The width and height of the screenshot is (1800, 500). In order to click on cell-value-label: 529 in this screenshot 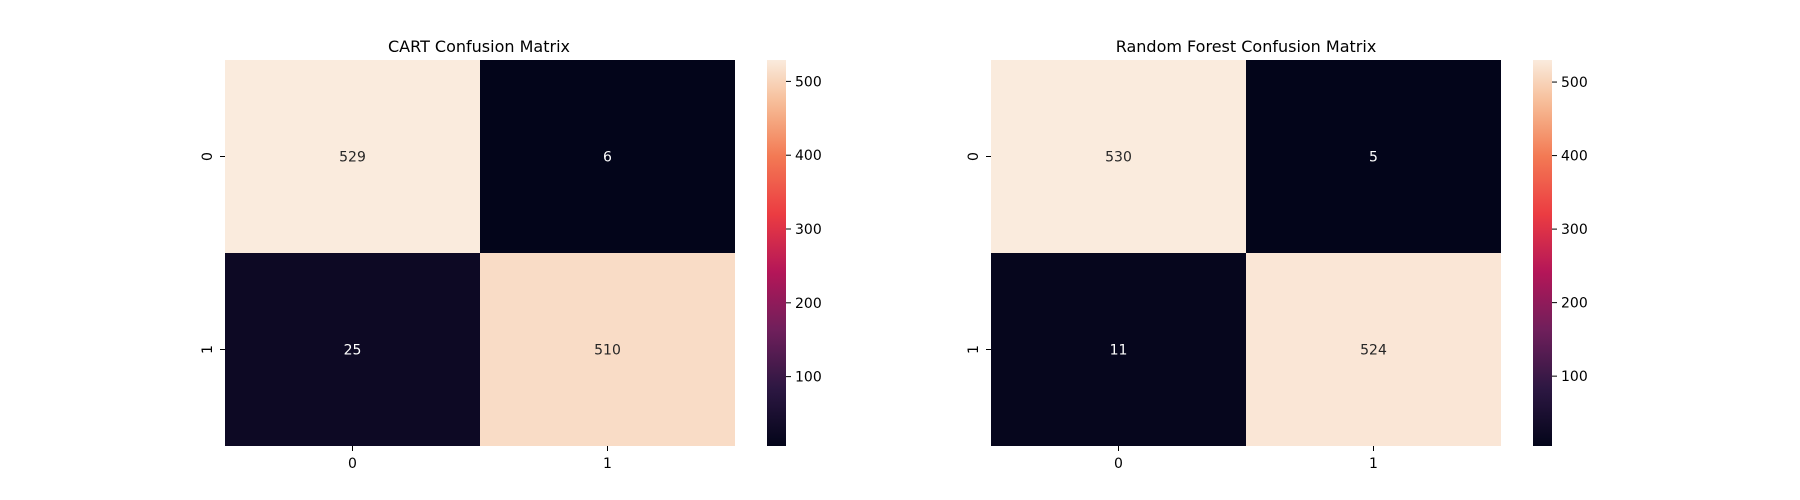, I will do `click(352, 158)`.